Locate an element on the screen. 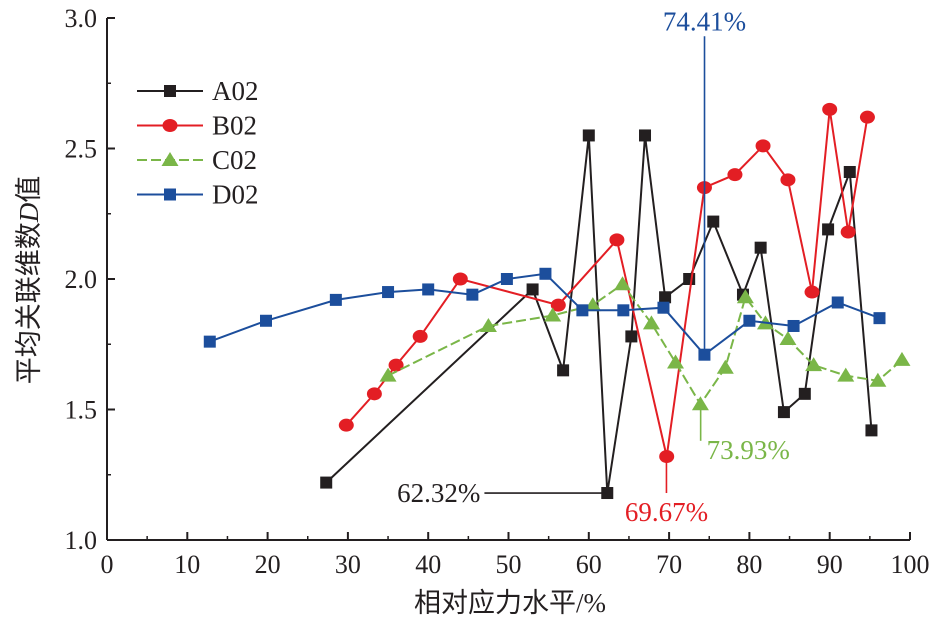 This screenshot has width=945, height=624. svg-text: 平均关联维数D值 is located at coordinates (29, 280).